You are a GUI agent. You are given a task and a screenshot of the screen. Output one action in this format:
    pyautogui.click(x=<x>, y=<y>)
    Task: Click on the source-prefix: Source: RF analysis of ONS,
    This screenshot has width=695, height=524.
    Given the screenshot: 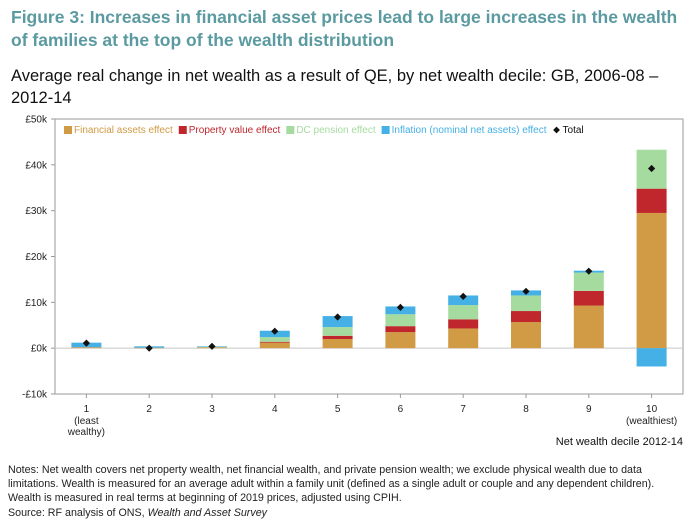 What is the action you would take?
    pyautogui.click(x=78, y=512)
    